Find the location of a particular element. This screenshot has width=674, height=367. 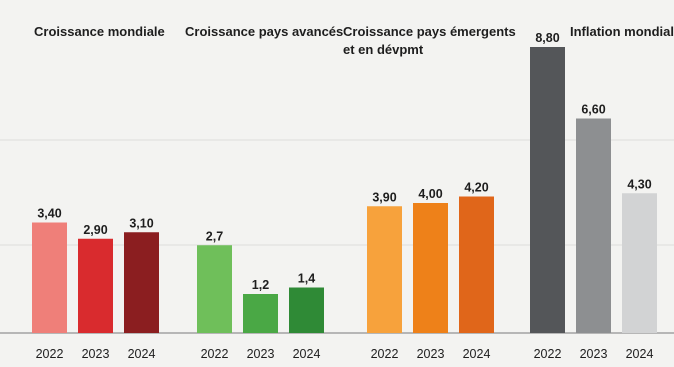

value-label-1-2022: 2,7 is located at coordinates (214, 236).